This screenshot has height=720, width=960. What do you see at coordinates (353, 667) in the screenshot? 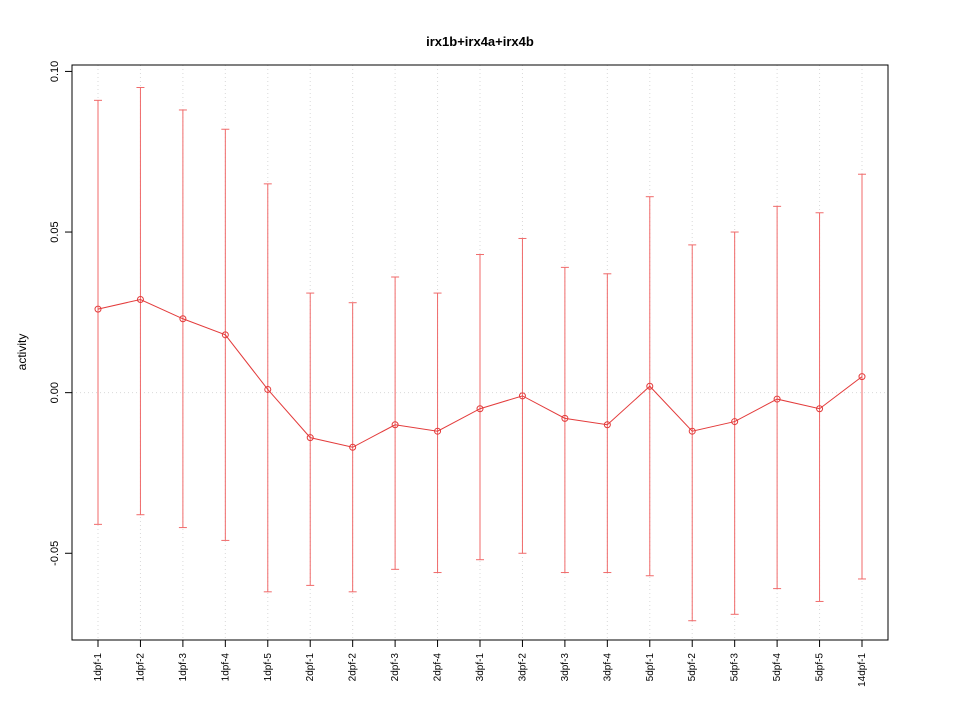
I see `x-tick-label: 2dpf-2` at bounding box center [353, 667].